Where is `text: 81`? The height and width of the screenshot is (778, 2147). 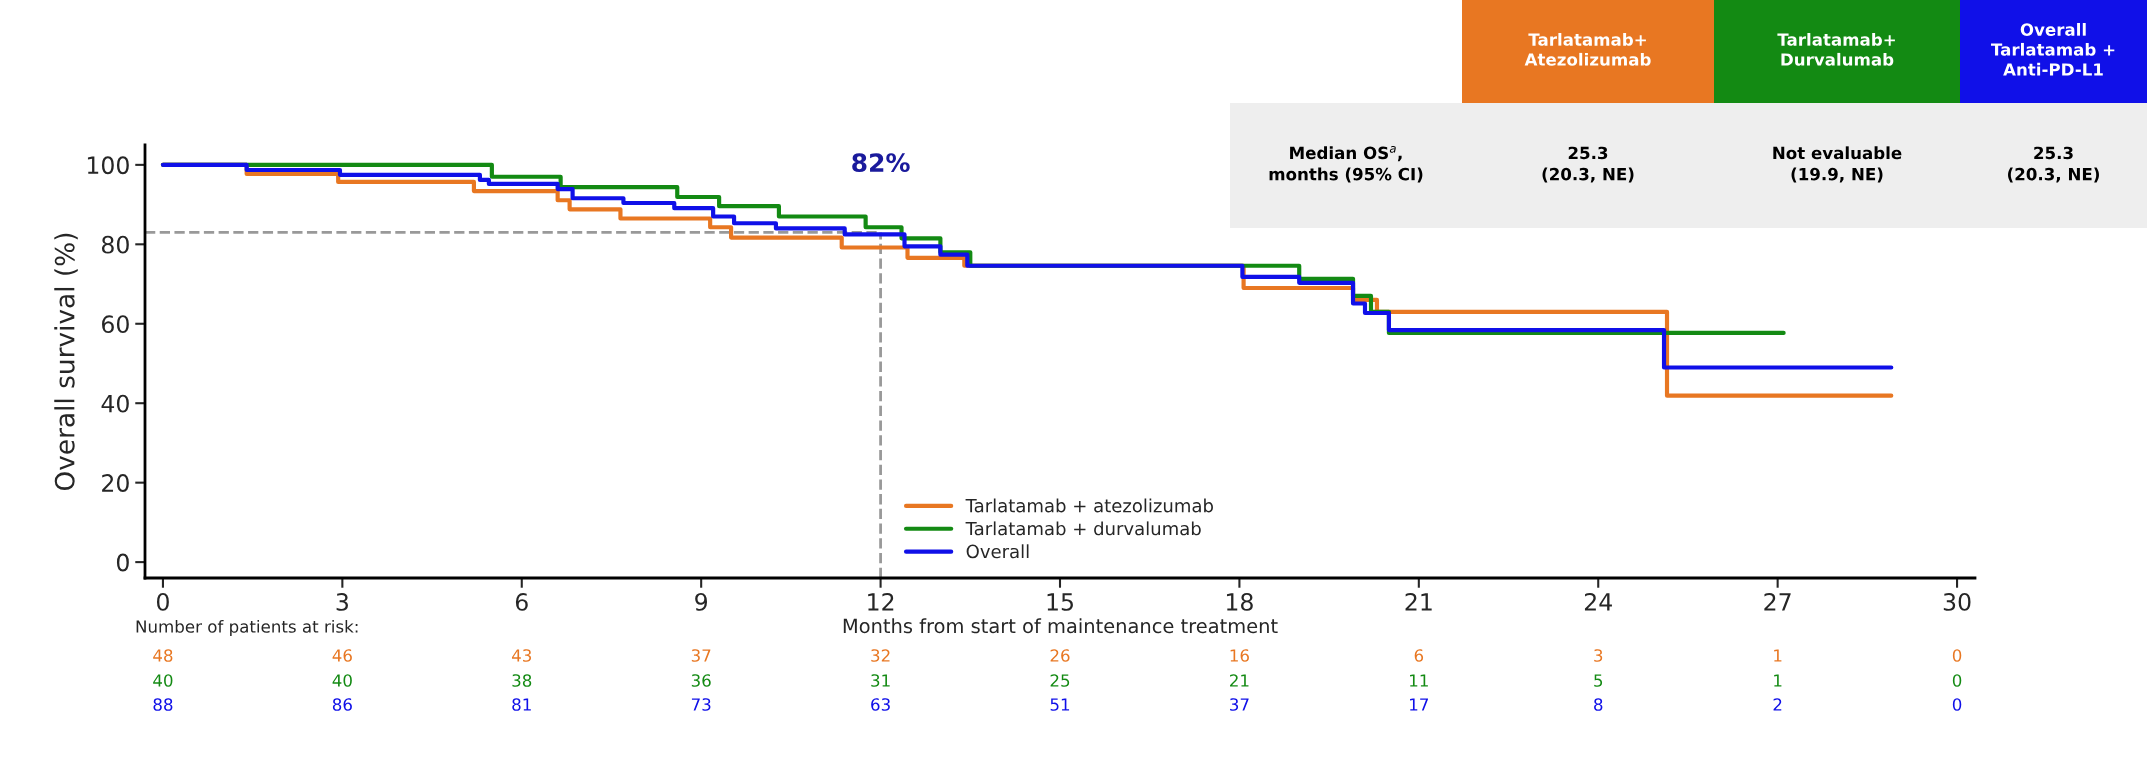
text: 81 is located at coordinates (521, 704).